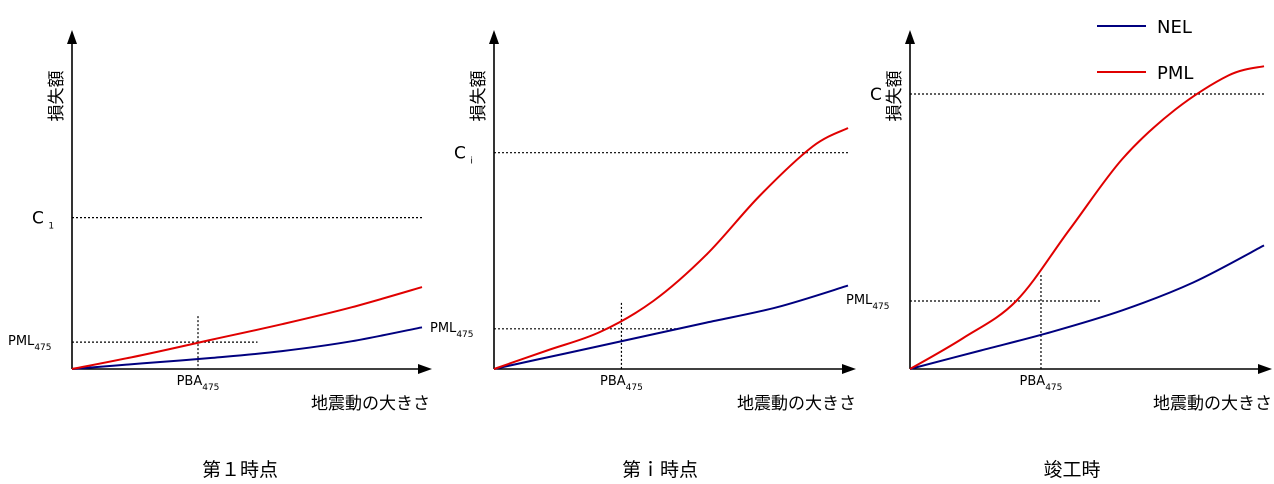  What do you see at coordinates (1144, 27) in the screenshot?
I see `legend-item-nel: NEL` at bounding box center [1144, 27].